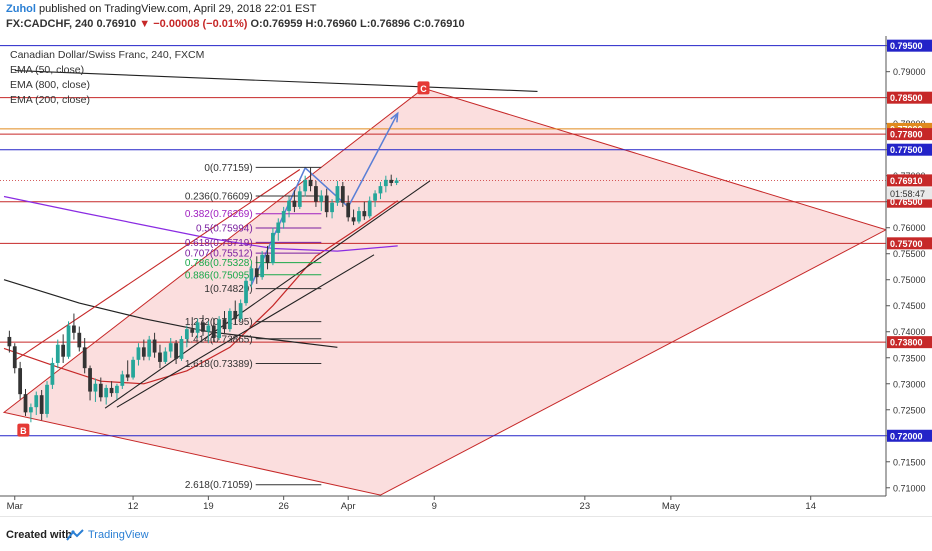 This screenshot has width=932, height=551. I want to click on pattern-point-C-marker, so click(423, 88).